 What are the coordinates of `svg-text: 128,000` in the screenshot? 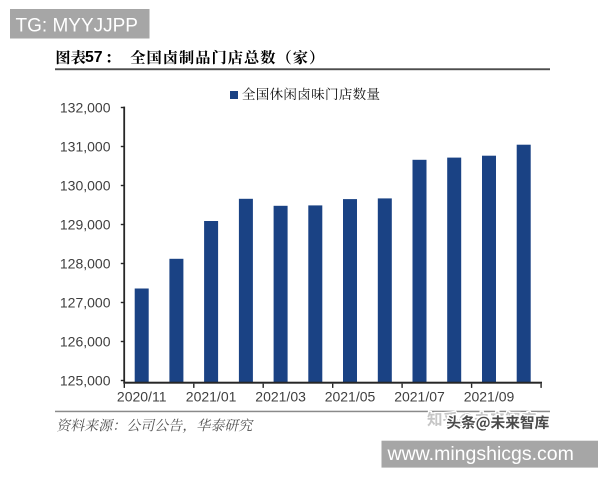 It's located at (85, 264).